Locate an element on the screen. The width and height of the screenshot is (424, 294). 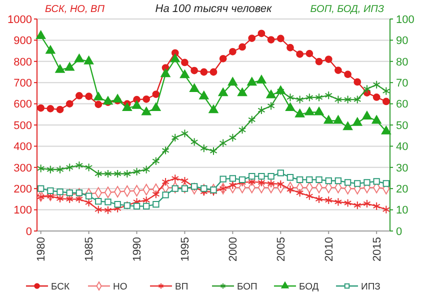
y2-tick-label: 40 is located at coordinates (402, 147).